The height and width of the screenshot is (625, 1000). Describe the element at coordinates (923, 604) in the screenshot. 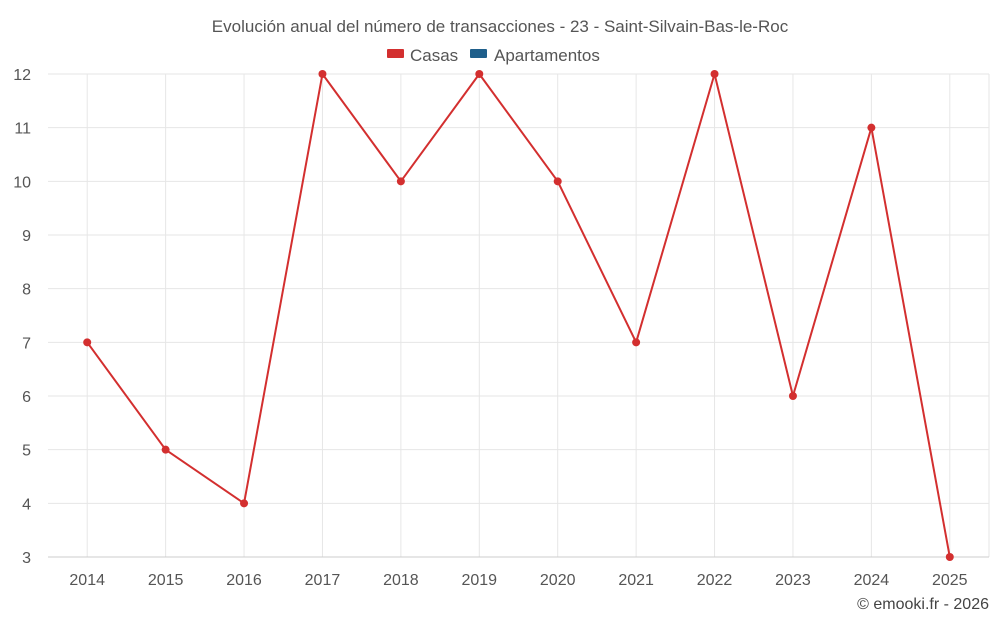

I see `copyright-credit: © emooki.fr - 2026` at that location.